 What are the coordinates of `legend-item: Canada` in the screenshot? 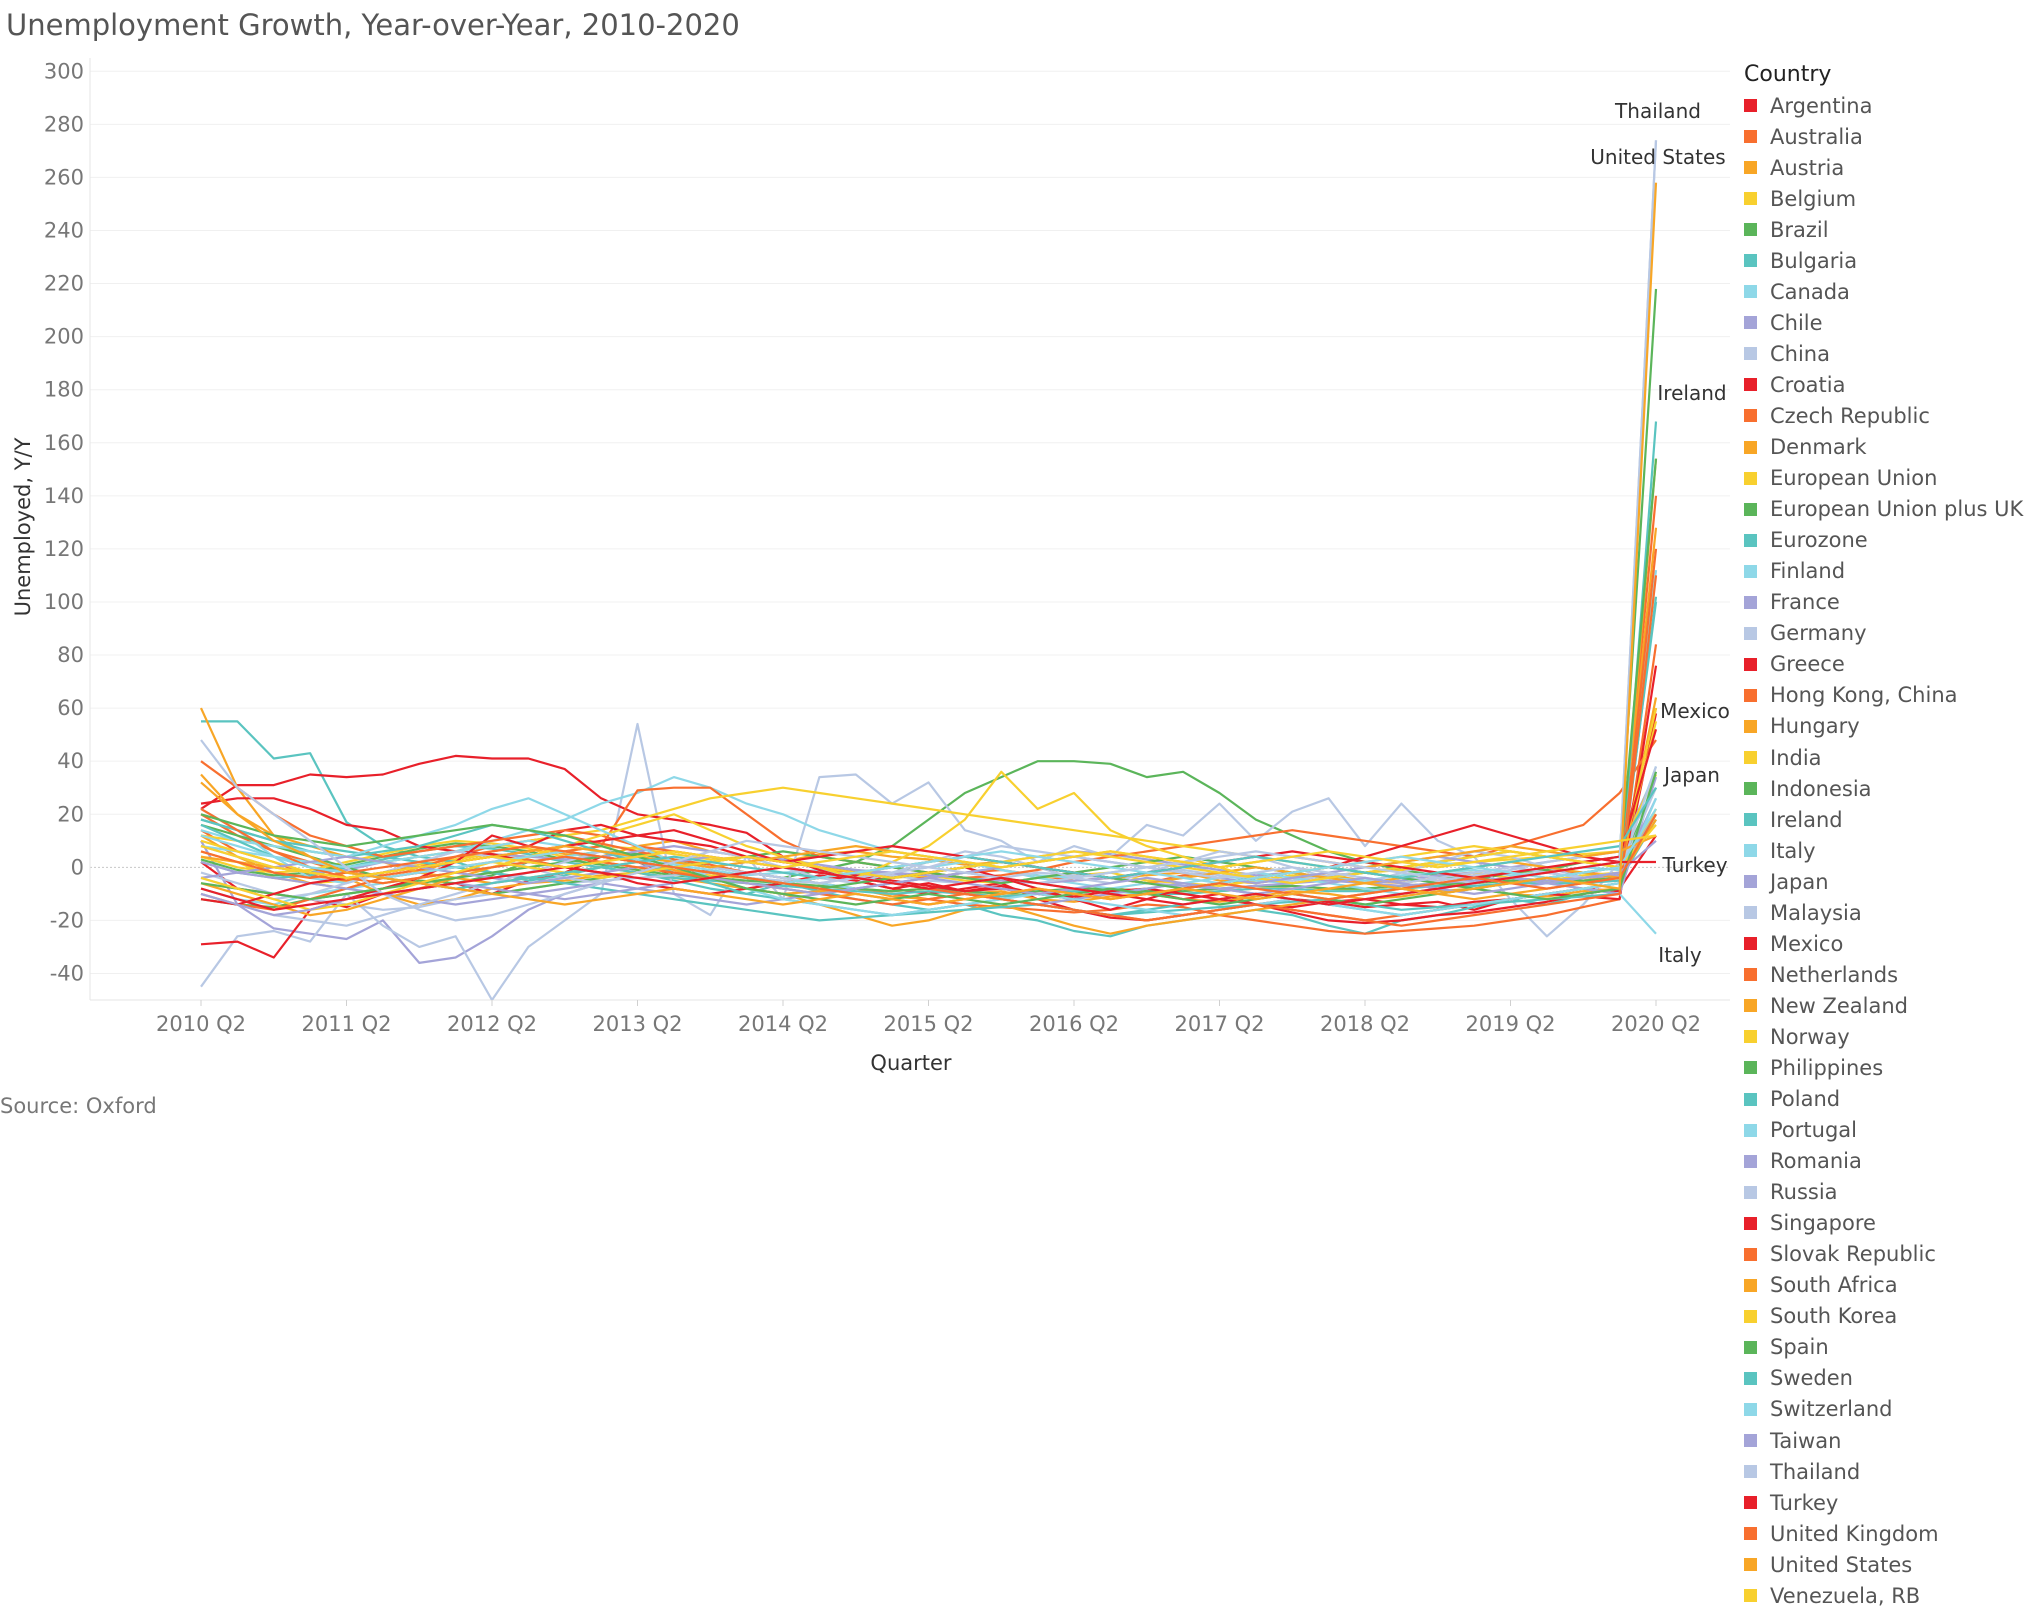 It's located at (1883, 291).